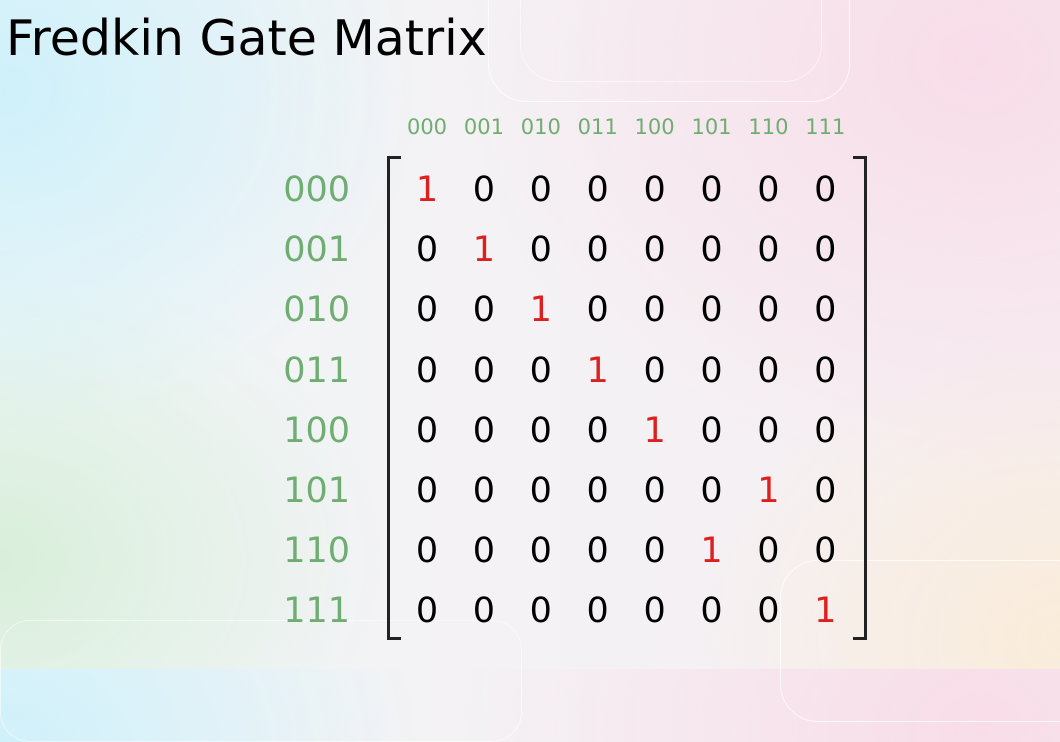 The height and width of the screenshot is (742, 1060). Describe the element at coordinates (597, 127) in the screenshot. I see `column-label: 011` at that location.